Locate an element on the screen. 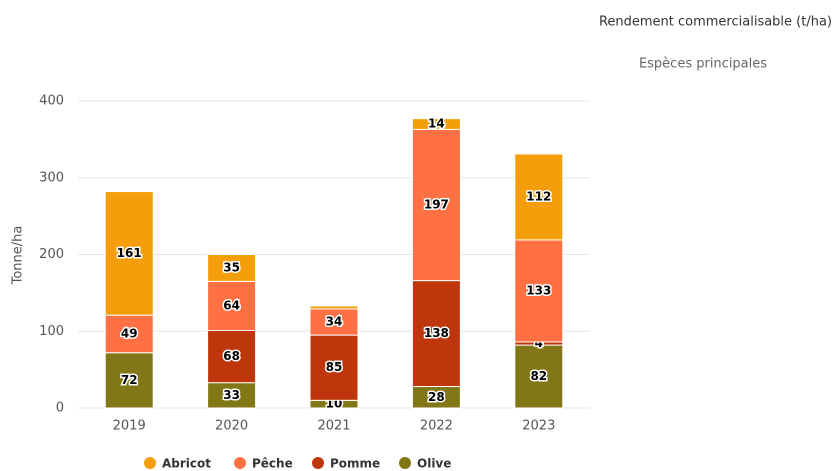 Image resolution: width=835 pixels, height=471 pixels. data-label: 133 is located at coordinates (538, 290).